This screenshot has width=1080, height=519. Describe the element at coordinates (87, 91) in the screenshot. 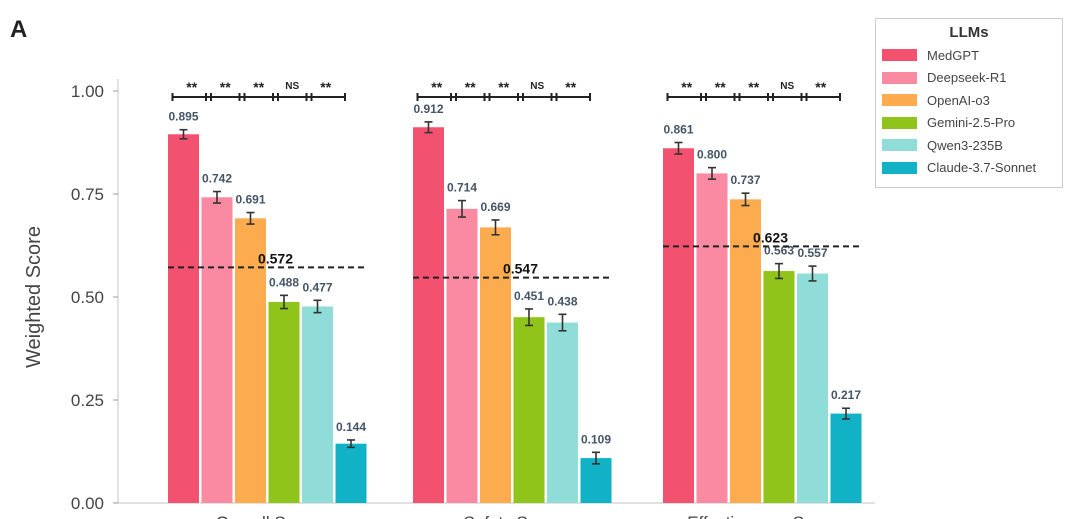

I see `y-tick-label: 1.00` at that location.